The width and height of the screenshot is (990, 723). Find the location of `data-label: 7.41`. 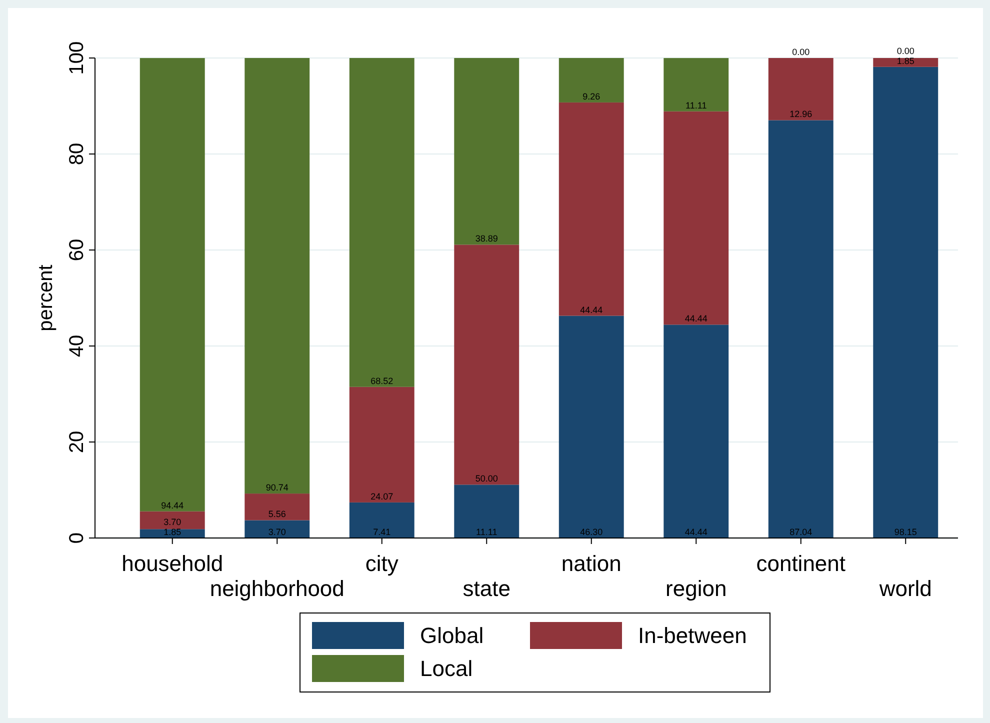

data-label: 7.41 is located at coordinates (382, 532).